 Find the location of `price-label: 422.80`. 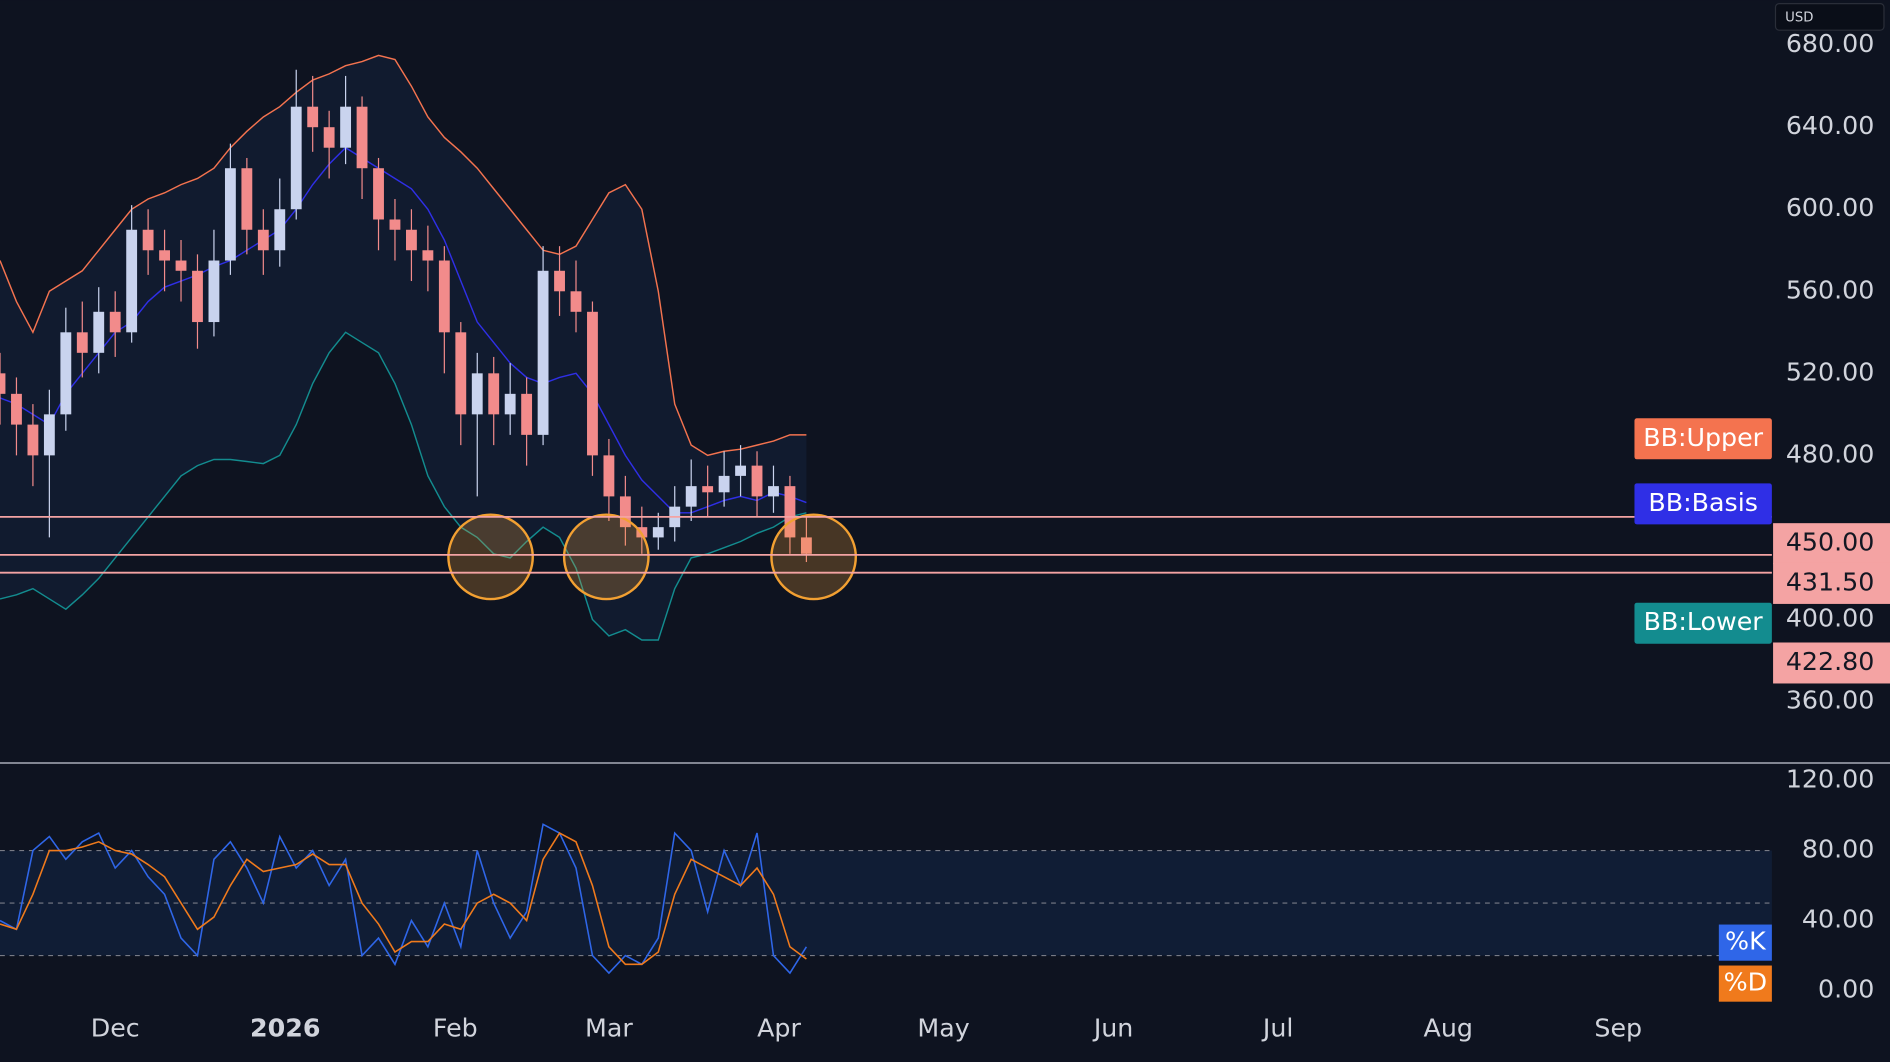

price-label: 422.80 is located at coordinates (1830, 661).